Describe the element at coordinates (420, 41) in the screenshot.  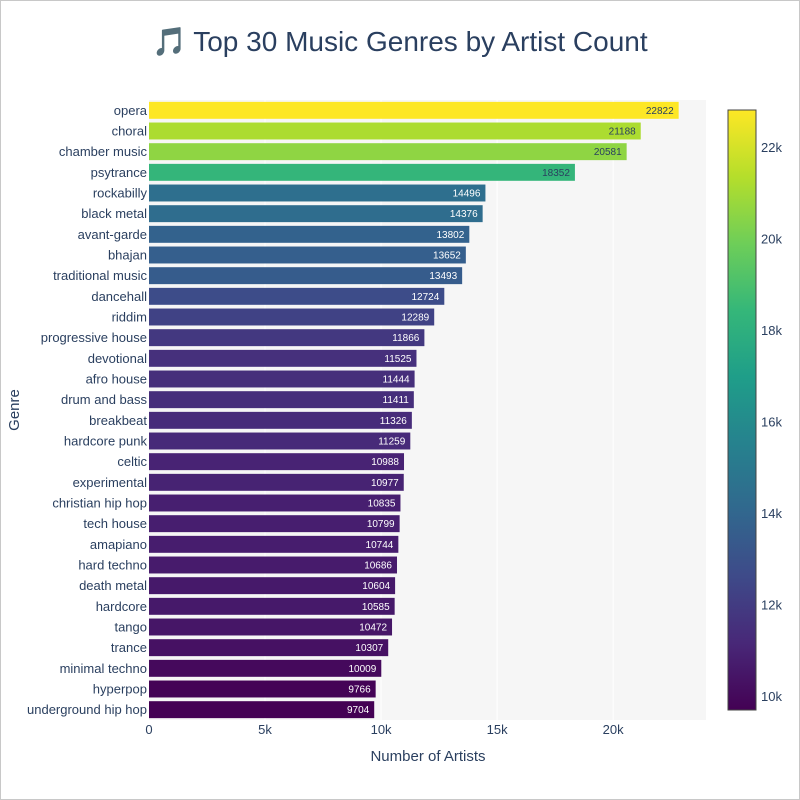
I see `chart-title-text: Top 30 Music Genres by Artist Count` at that location.